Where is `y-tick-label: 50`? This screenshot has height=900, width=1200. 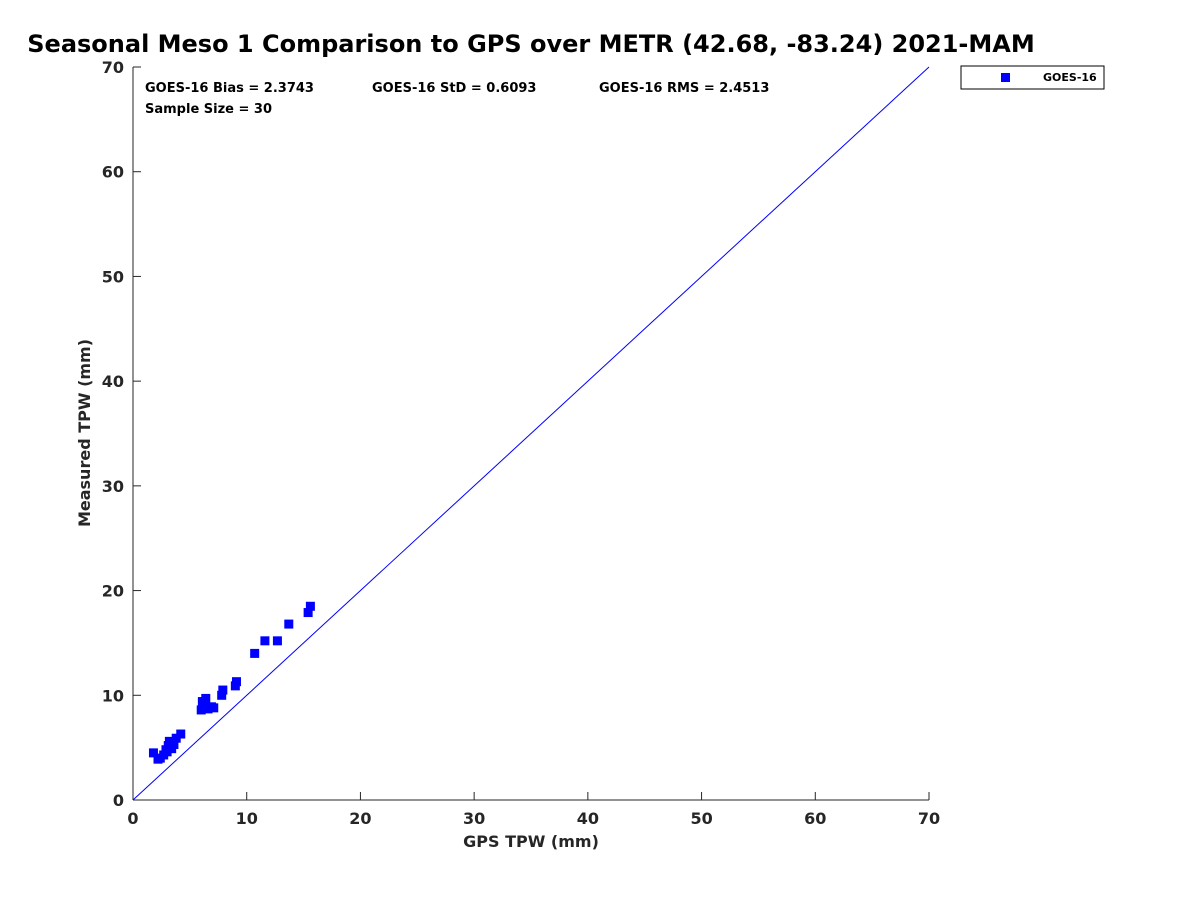
y-tick-label: 50 is located at coordinates (113, 276).